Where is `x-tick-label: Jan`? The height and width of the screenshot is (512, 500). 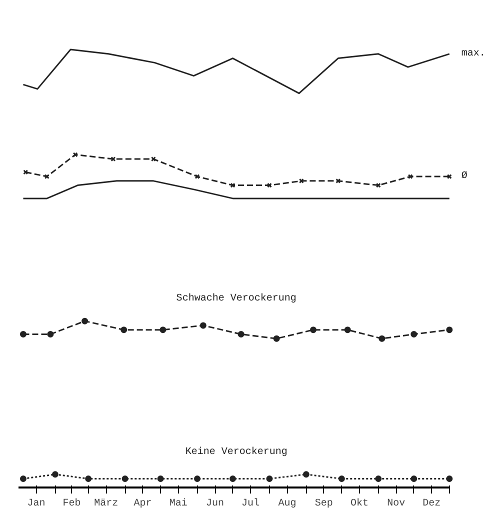 x-tick-label: Jan is located at coordinates (36, 504).